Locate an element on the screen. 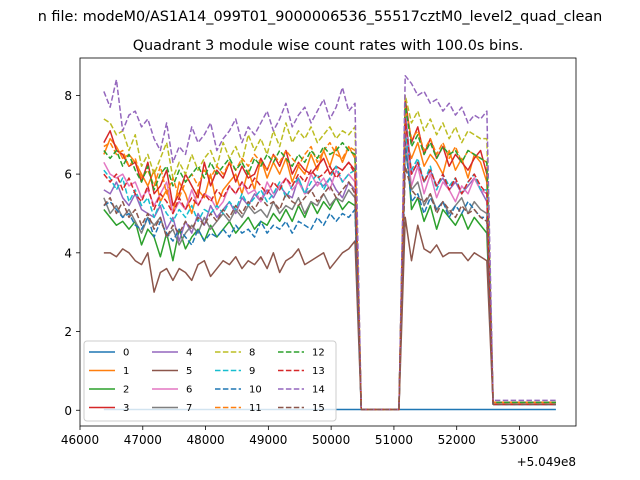 The height and width of the screenshot is (480, 640). x-tick-label: 47000 is located at coordinates (143, 440).